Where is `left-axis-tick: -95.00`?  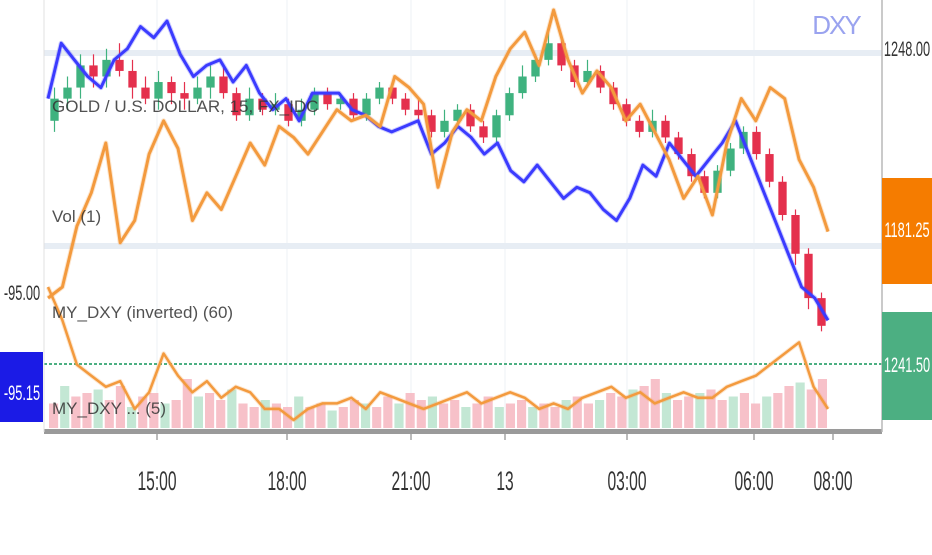
left-axis-tick: -95.00 is located at coordinates (22, 293).